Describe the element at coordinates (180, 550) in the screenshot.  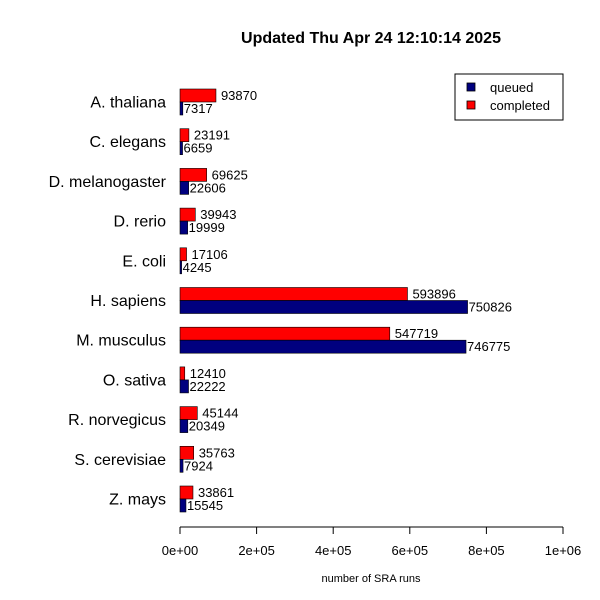
I see `x-tick-label: 0e+00` at that location.